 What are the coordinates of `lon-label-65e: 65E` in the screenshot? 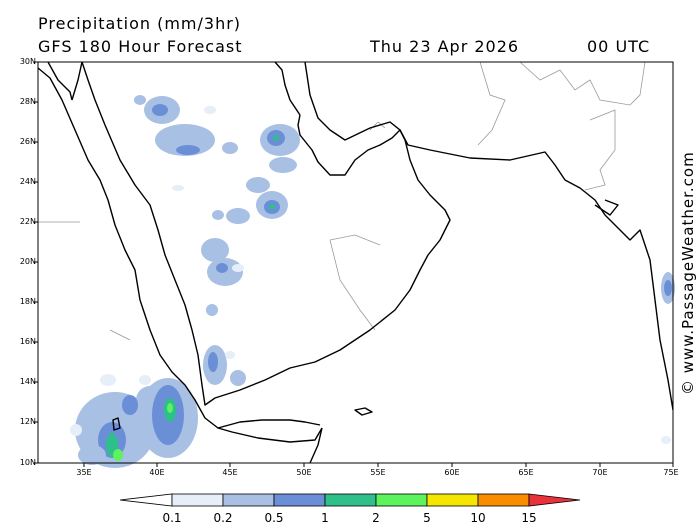 It's located at (526, 472).